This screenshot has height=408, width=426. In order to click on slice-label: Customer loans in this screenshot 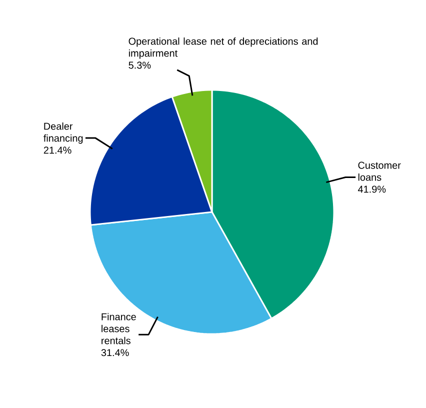, I will do `click(379, 171)`.